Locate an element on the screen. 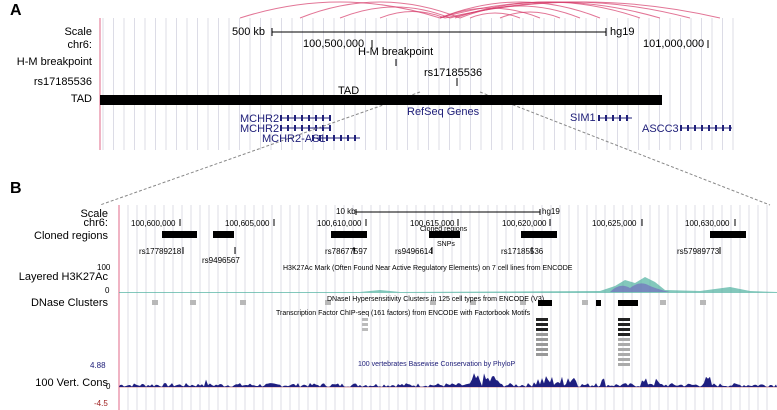  cons-max: 4.88 is located at coordinates (98, 365).